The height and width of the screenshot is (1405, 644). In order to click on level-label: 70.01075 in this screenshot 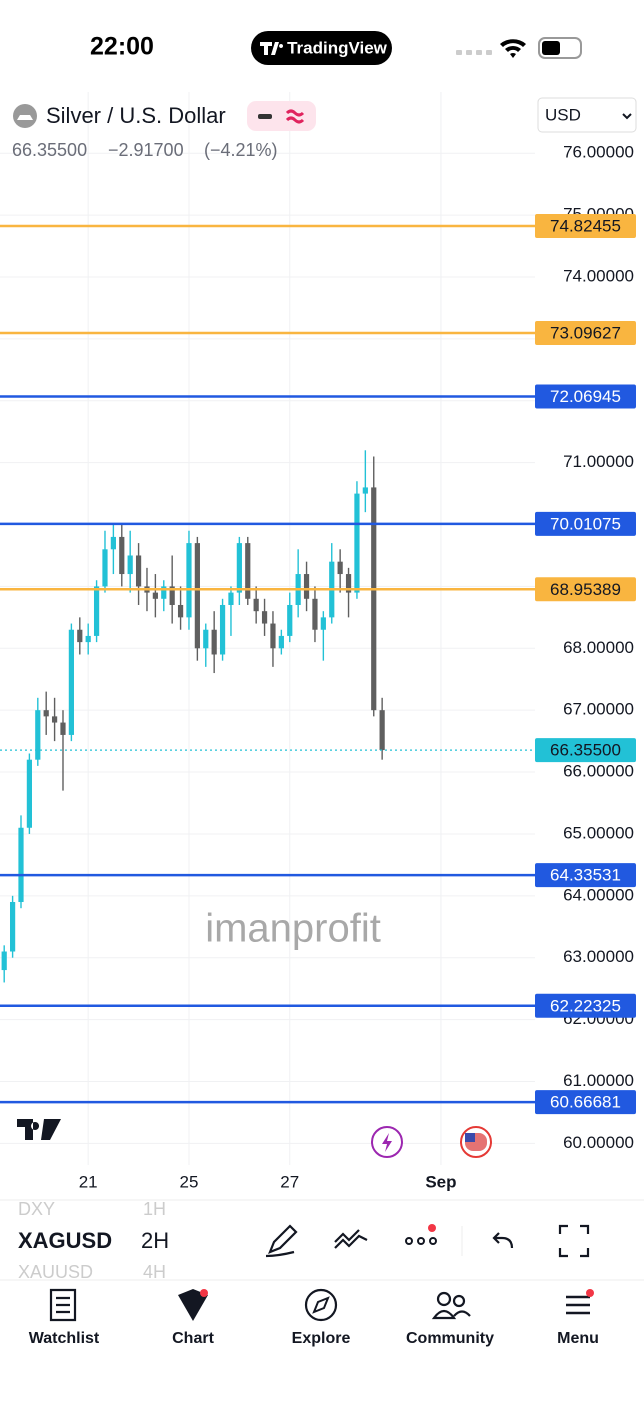, I will do `click(585, 523)`.